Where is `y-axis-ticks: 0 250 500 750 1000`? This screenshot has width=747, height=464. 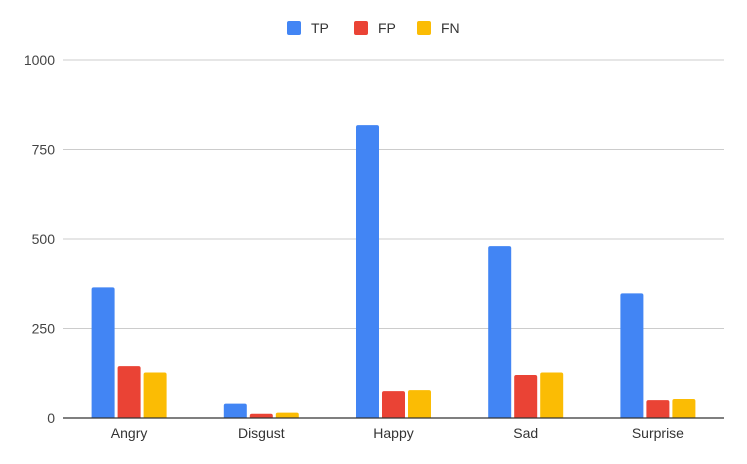
y-axis-ticks: 0 250 500 750 1000 is located at coordinates (39, 239).